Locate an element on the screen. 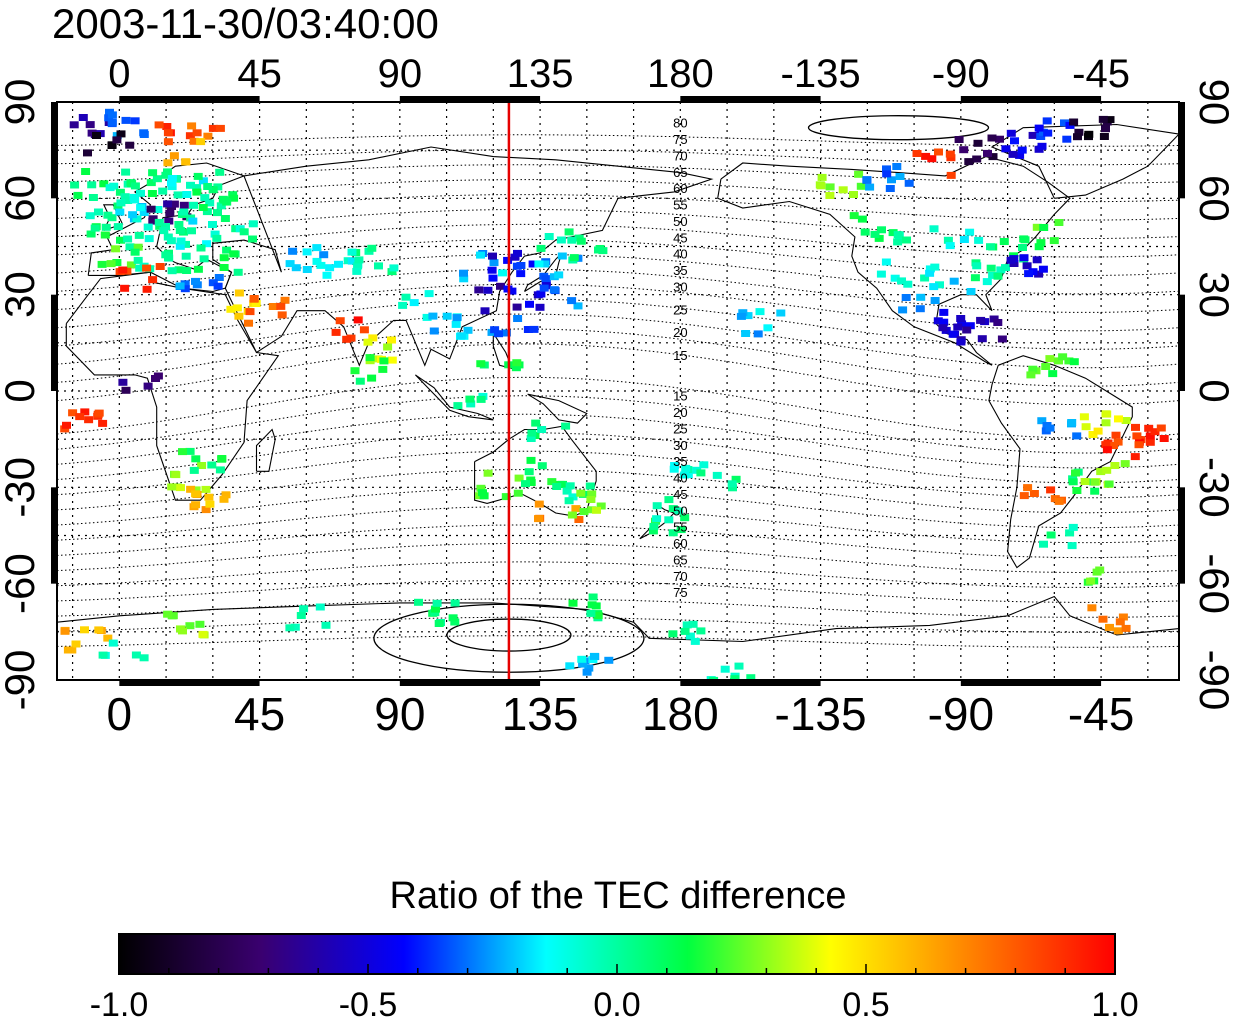 This screenshot has width=1240, height=1024. y-tick-label-right: -30 is located at coordinates (1214, 487).